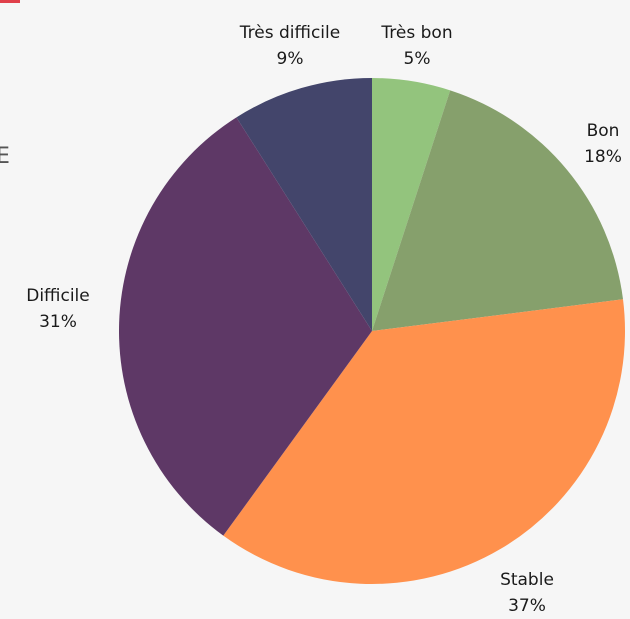 The image size is (630, 619). Describe the element at coordinates (417, 59) in the screenshot. I see `slice-value: 5%` at that location.